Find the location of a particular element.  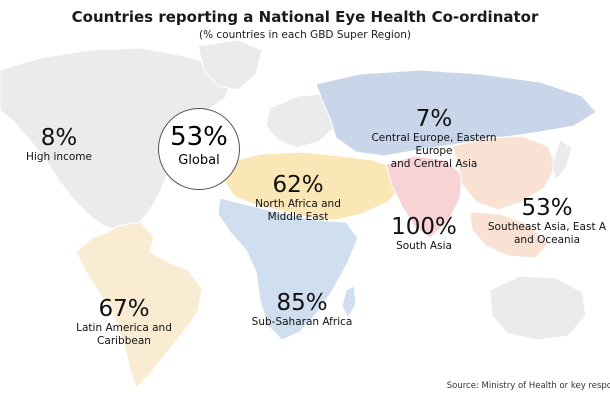

region-south-asia: 100% South Asia is located at coordinates (424, 233).